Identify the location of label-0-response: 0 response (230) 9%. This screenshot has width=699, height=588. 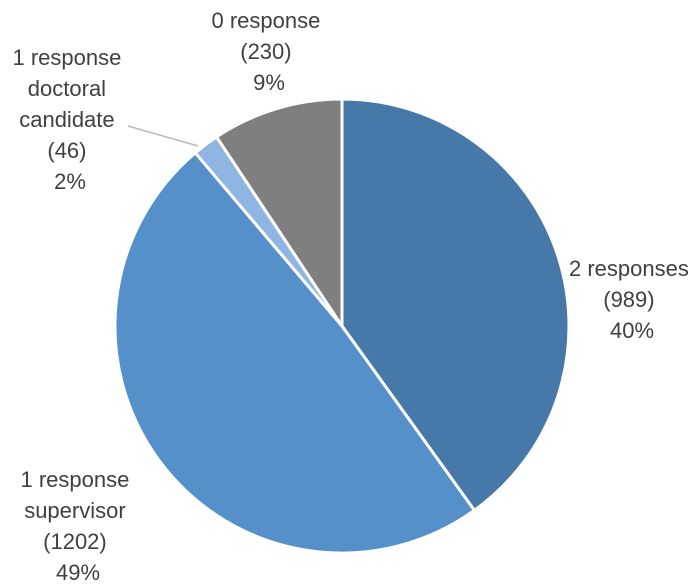
(269, 51).